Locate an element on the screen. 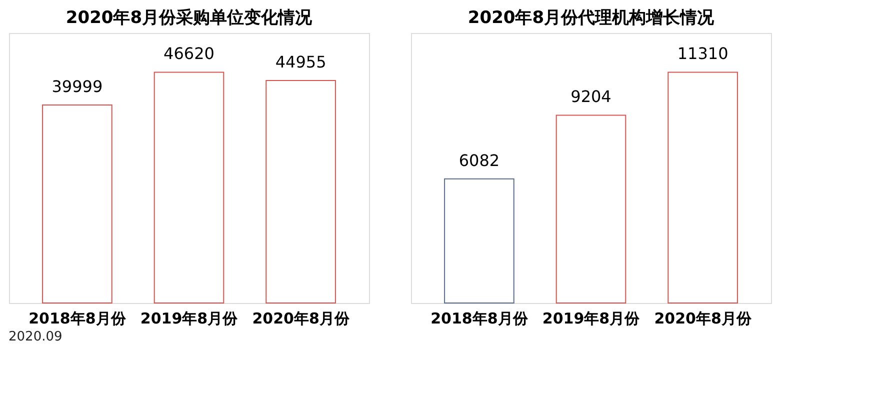 This screenshot has width=878, height=399. chart-title: 2020年8月份采购单位变化情况 is located at coordinates (190, 18).